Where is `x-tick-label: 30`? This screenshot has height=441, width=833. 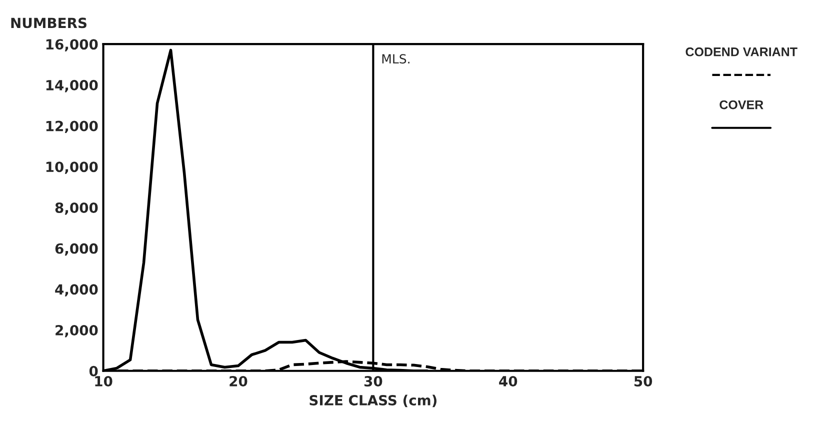
x-tick-label: 30 is located at coordinates (373, 381).